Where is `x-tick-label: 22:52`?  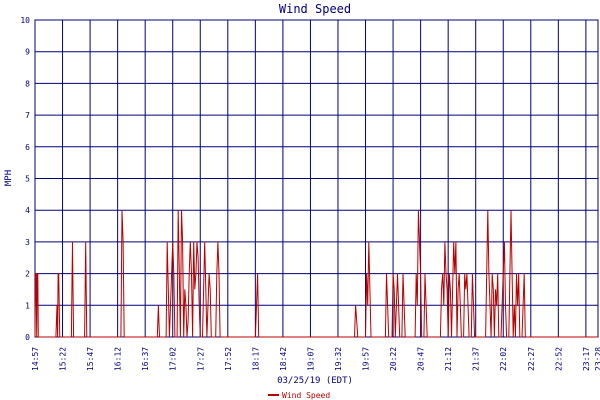
x-tick-label: 22:52 is located at coordinates (558, 359).